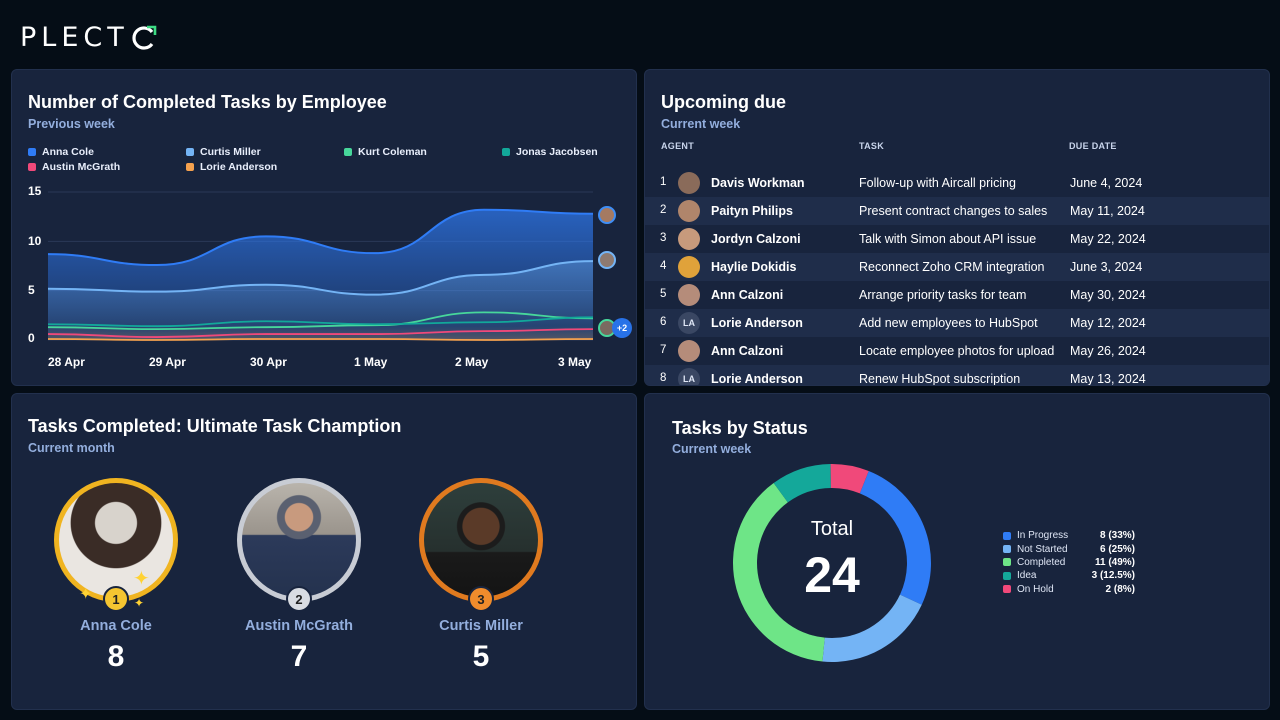 This screenshot has height=720, width=1280. Describe the element at coordinates (71, 124) in the screenshot. I see `panel-subtitle: Previous week` at that location.